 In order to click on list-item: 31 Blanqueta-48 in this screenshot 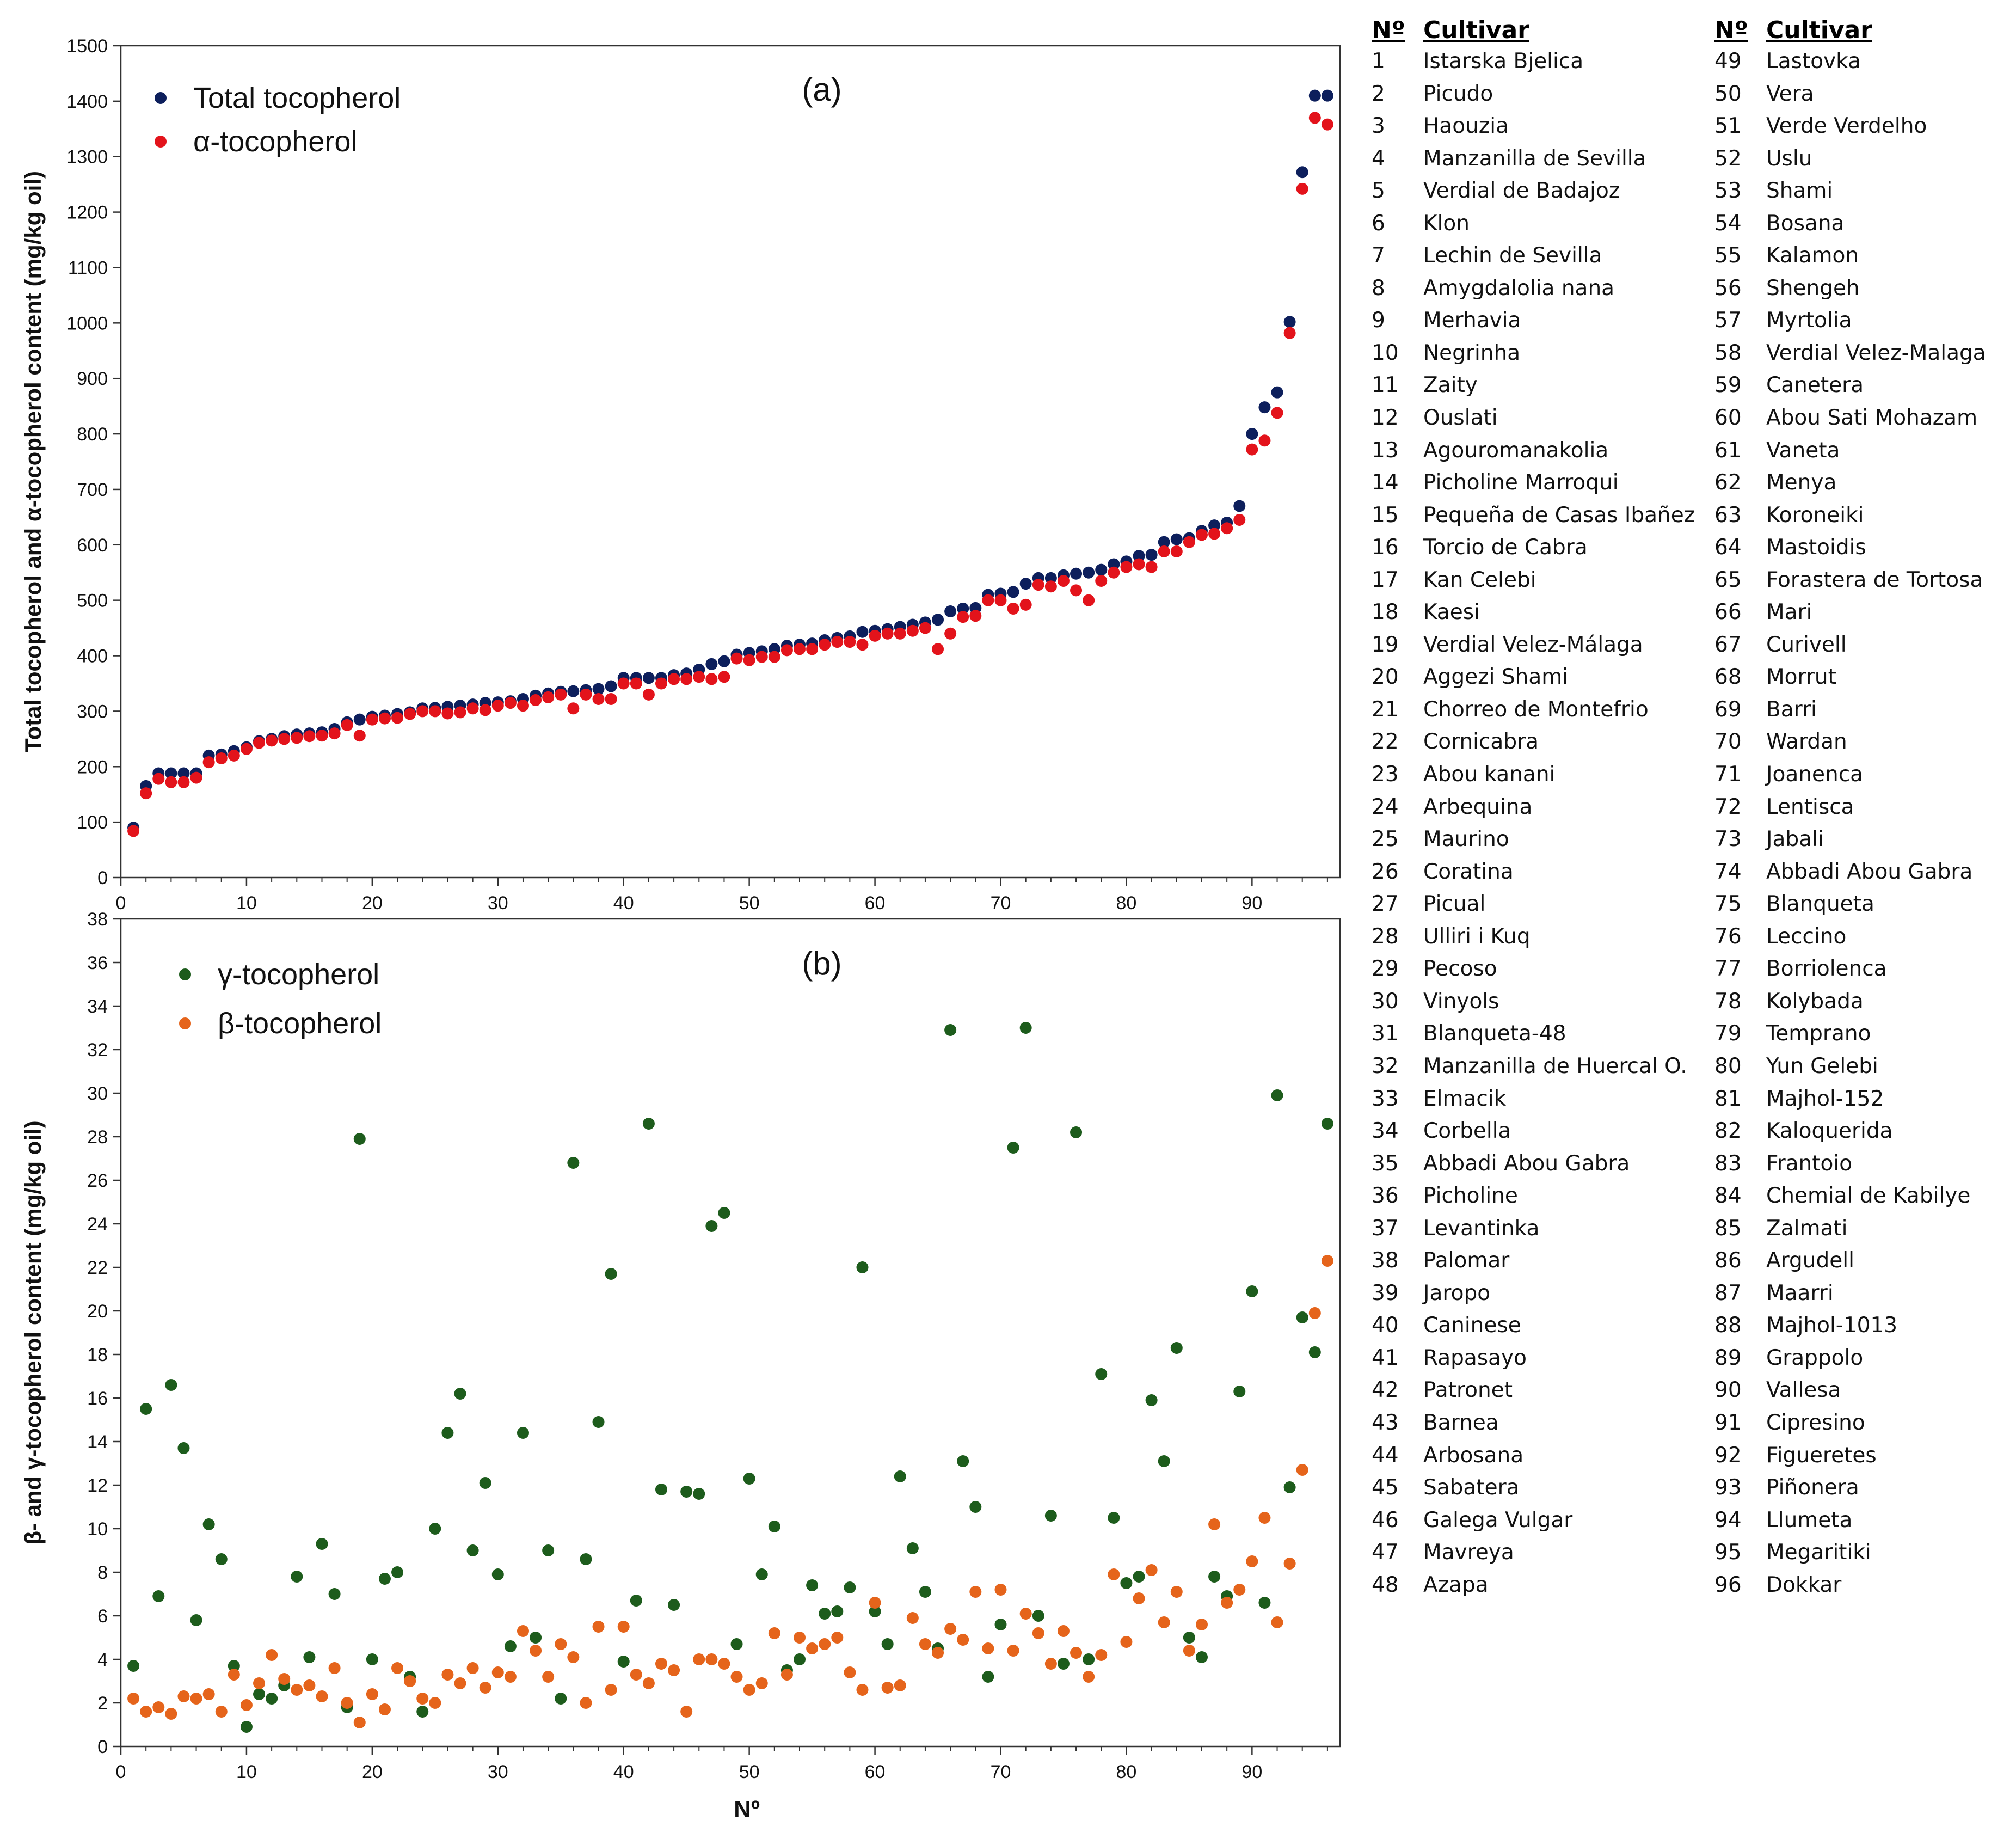, I will do `click(1535, 1037)`.